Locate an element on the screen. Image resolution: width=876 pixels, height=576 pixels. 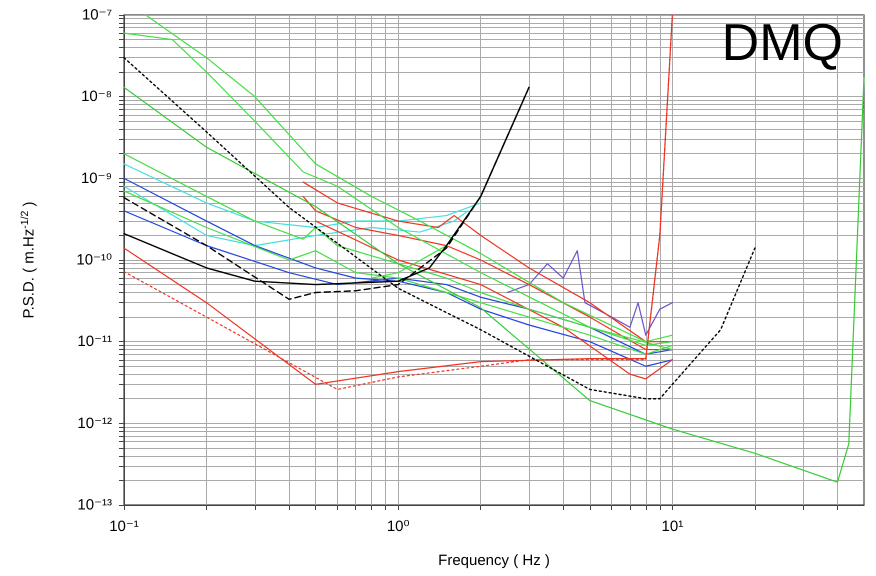
y-tick-label: 10⁻⁹ is located at coordinates (96, 178).